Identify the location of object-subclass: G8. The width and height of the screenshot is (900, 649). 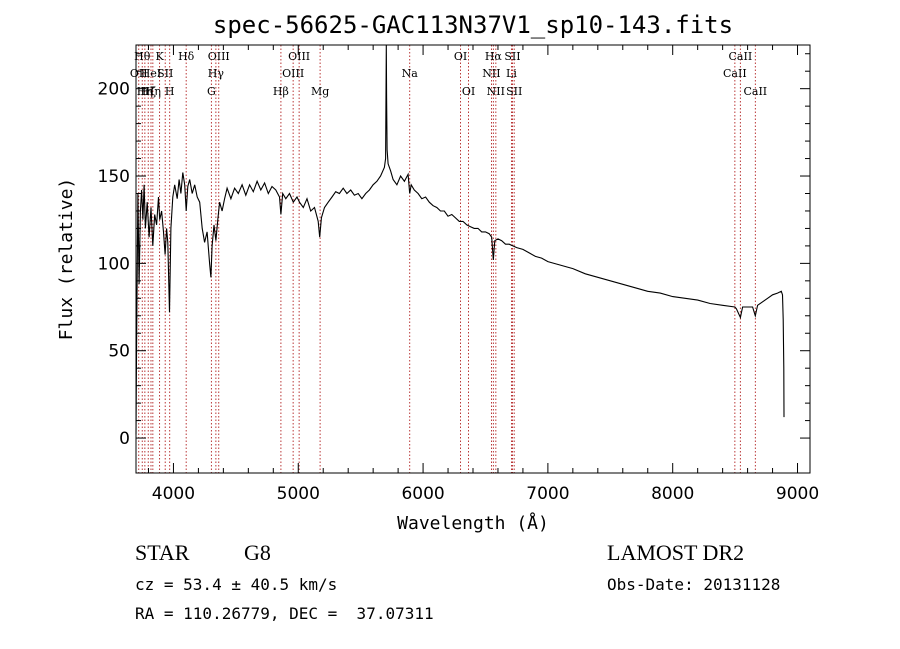
(257, 552).